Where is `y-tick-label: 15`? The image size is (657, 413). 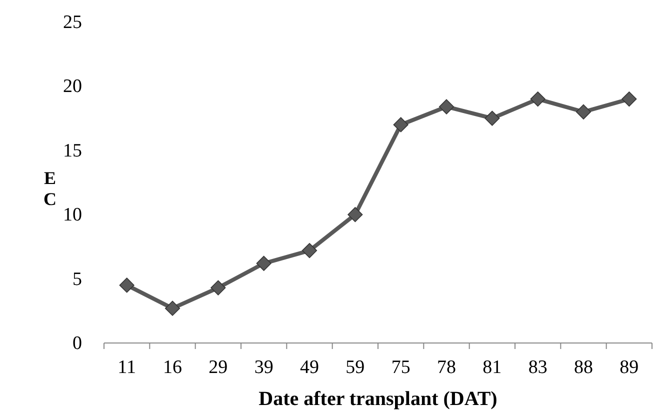
y-tick-label: 15 is located at coordinates (72, 151).